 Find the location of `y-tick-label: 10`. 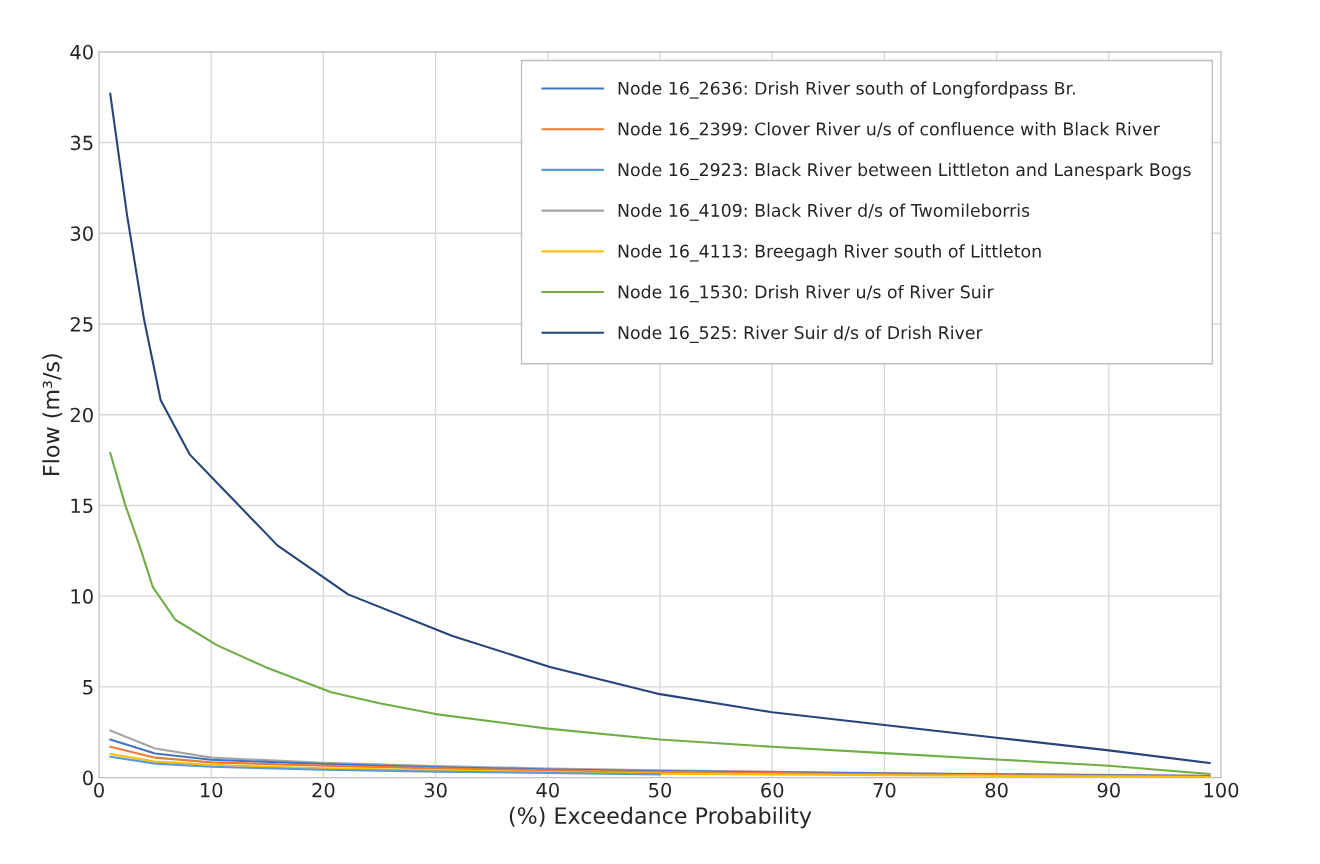

y-tick-label: 10 is located at coordinates (82, 596).